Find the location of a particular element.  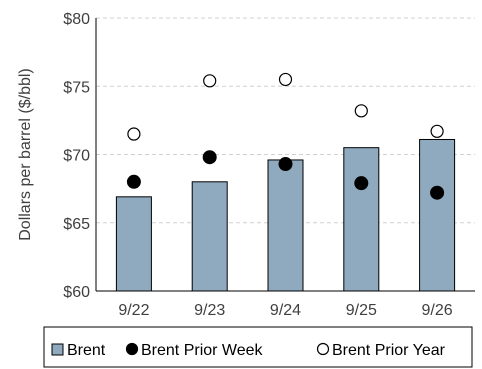

legend: Brent Brent Prior Week Brent Prior Year is located at coordinates (258, 347).